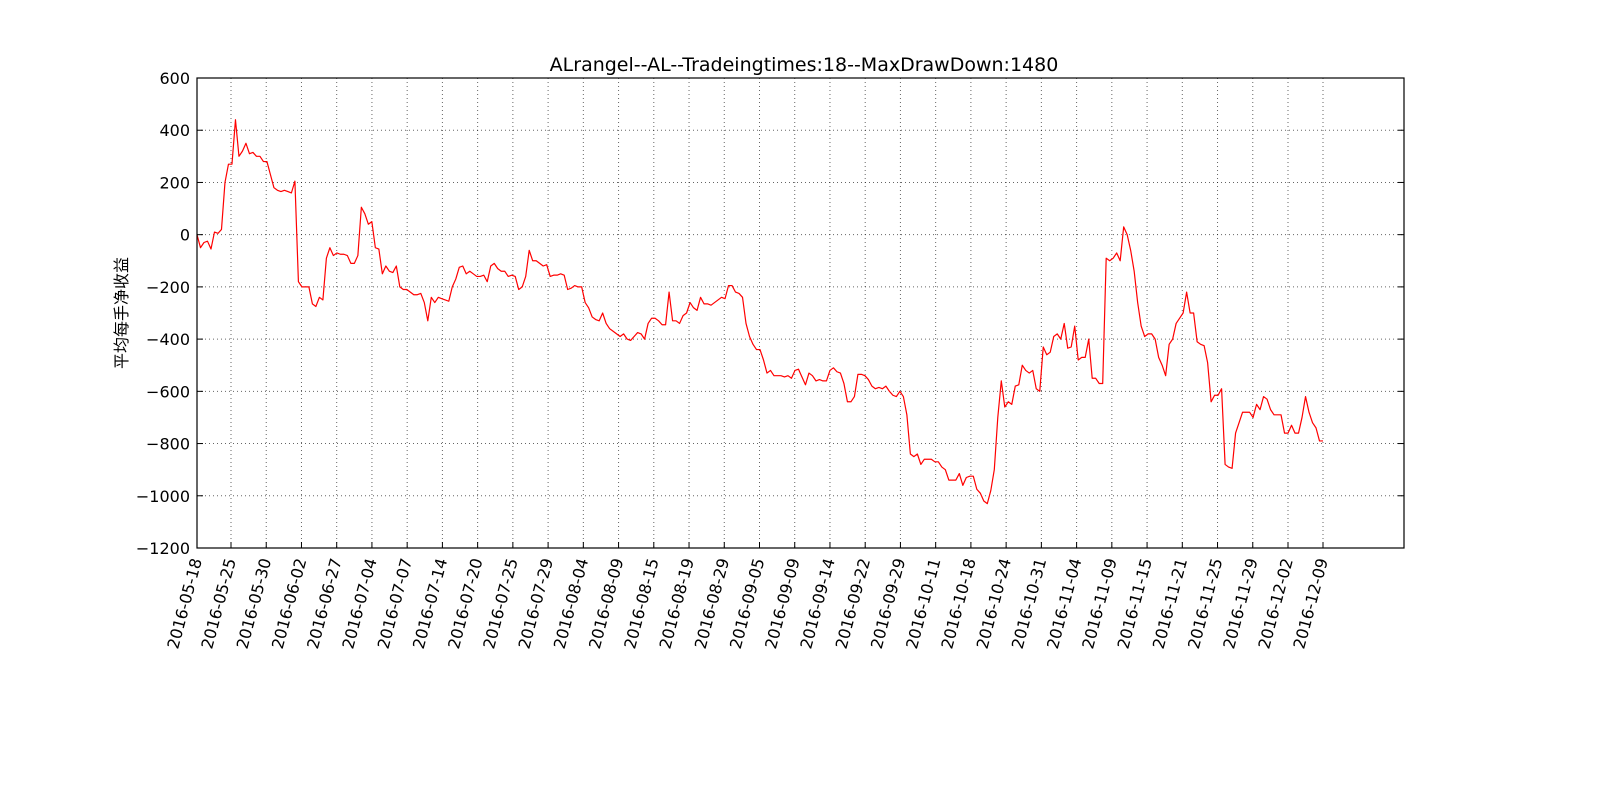 The height and width of the screenshot is (800, 1600). Describe the element at coordinates (500, 603) in the screenshot. I see `x-tick-label: 2016-07-25` at that location.